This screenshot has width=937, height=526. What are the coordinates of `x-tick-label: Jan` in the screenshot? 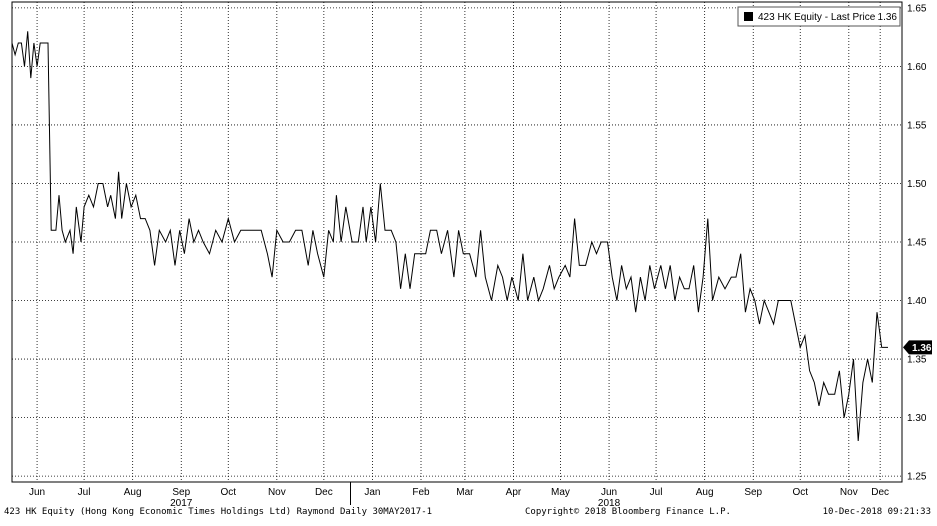 It's located at (372, 492).